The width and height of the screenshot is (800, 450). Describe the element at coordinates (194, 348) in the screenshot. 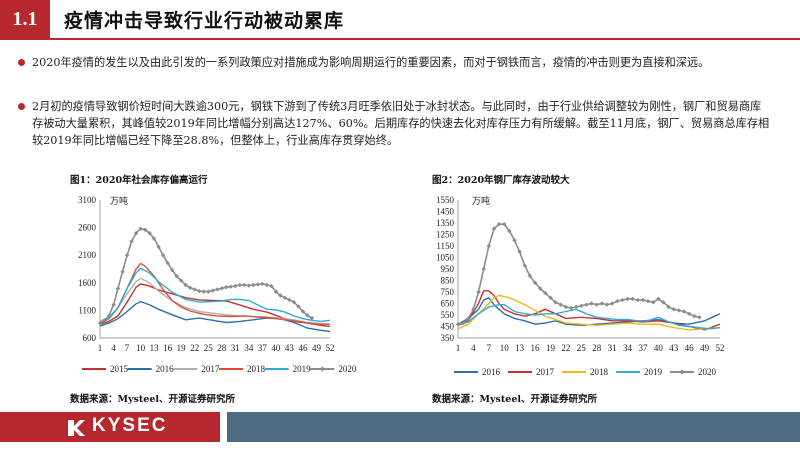

I see `chart-1-x-tick-label: 22` at that location.